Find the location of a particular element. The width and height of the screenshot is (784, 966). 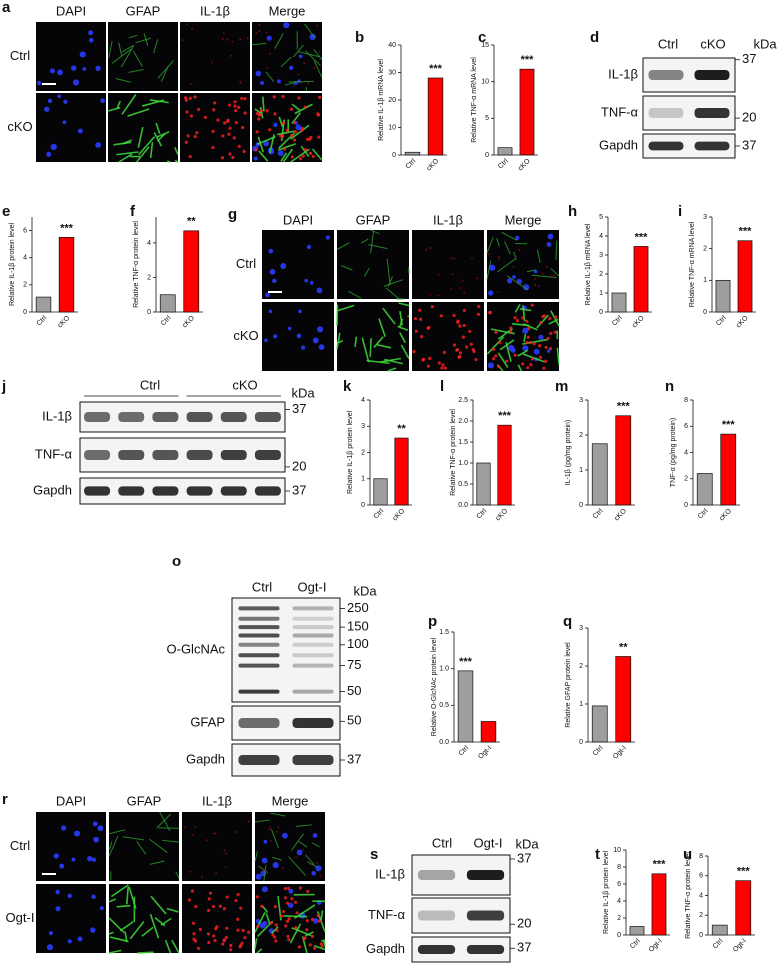

panel-letter: b is located at coordinates (359, 37).